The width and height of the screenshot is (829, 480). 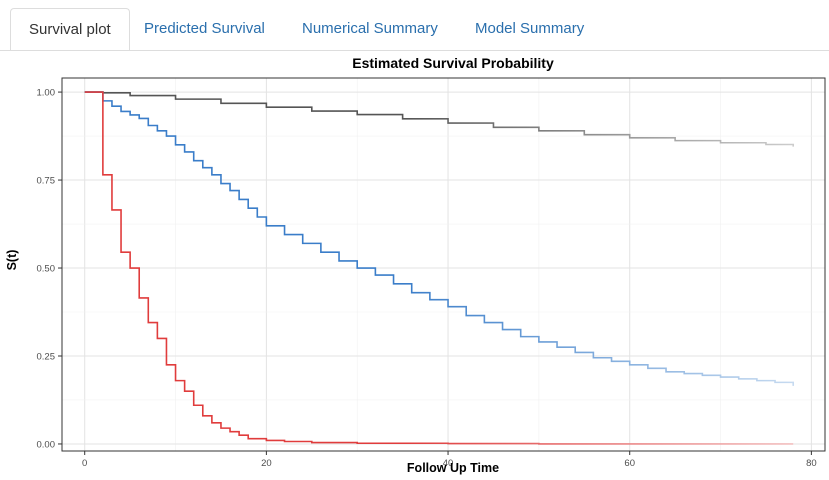 What do you see at coordinates (46, 269) in the screenshot?
I see `y-tick-label: 0.50` at bounding box center [46, 269].